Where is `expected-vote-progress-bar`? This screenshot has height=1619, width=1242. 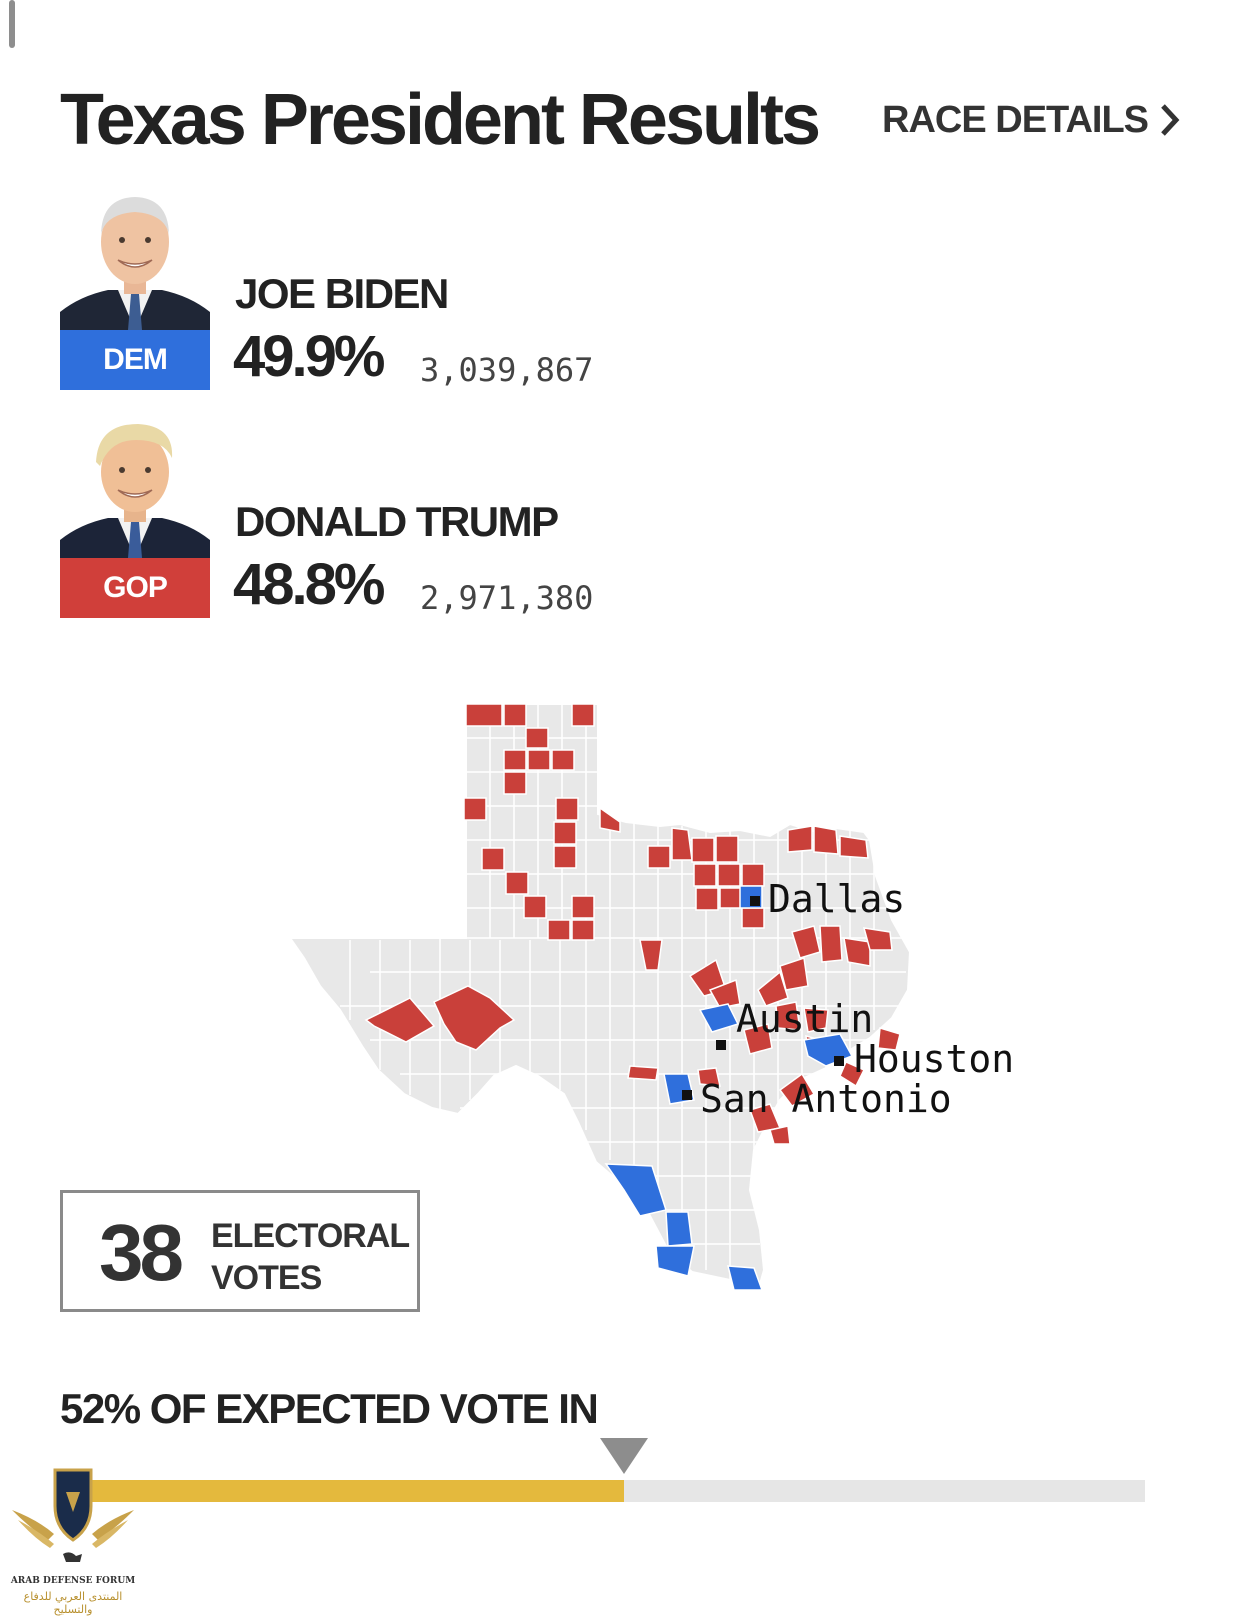
expected-vote-progress-bar is located at coordinates (602, 1491).